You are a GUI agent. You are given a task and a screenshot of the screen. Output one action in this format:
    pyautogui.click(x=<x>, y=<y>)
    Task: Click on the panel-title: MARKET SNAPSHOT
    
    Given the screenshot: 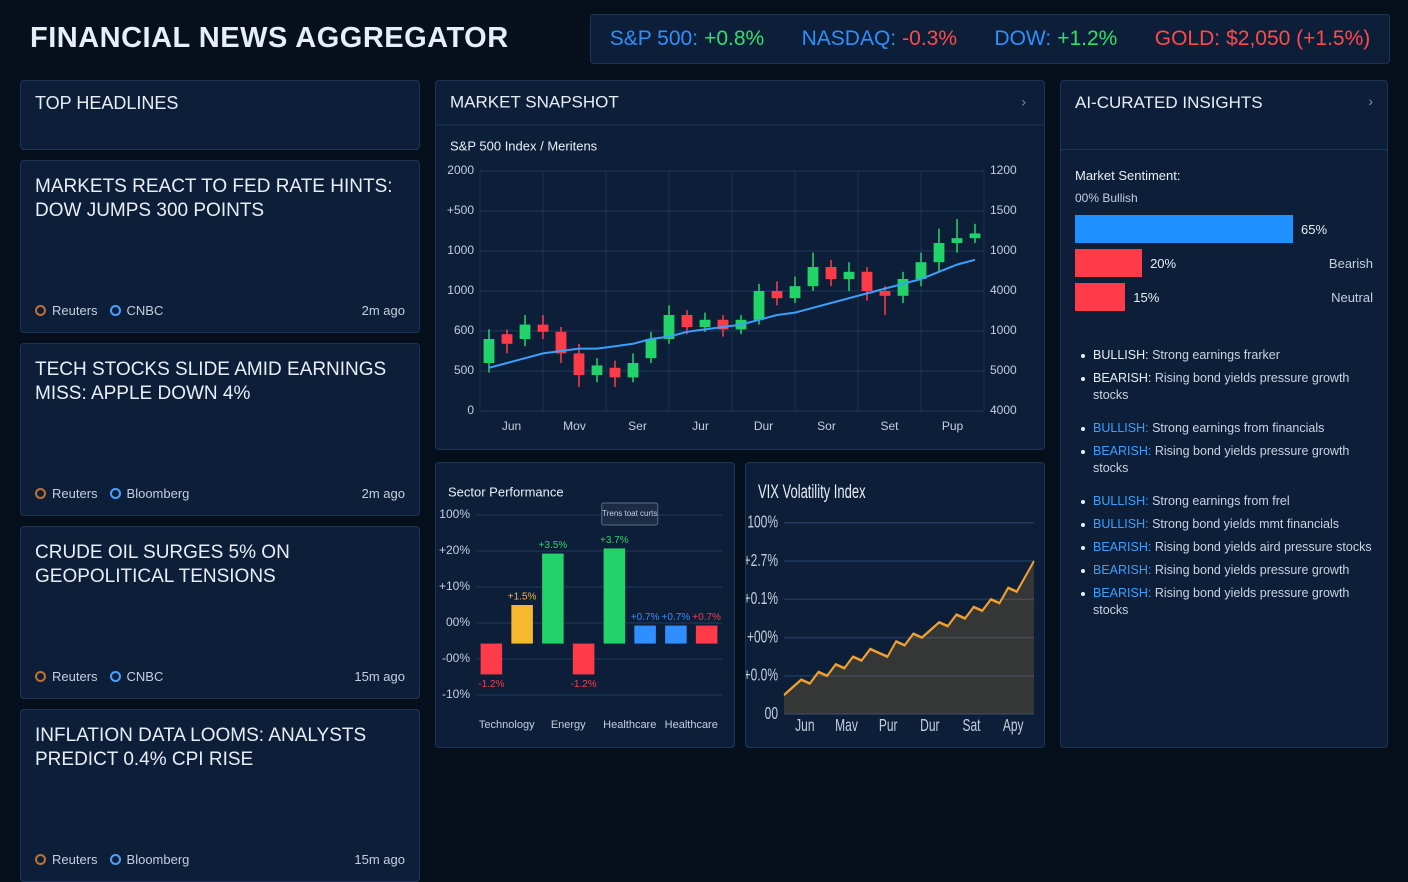 What is the action you would take?
    pyautogui.click(x=534, y=101)
    